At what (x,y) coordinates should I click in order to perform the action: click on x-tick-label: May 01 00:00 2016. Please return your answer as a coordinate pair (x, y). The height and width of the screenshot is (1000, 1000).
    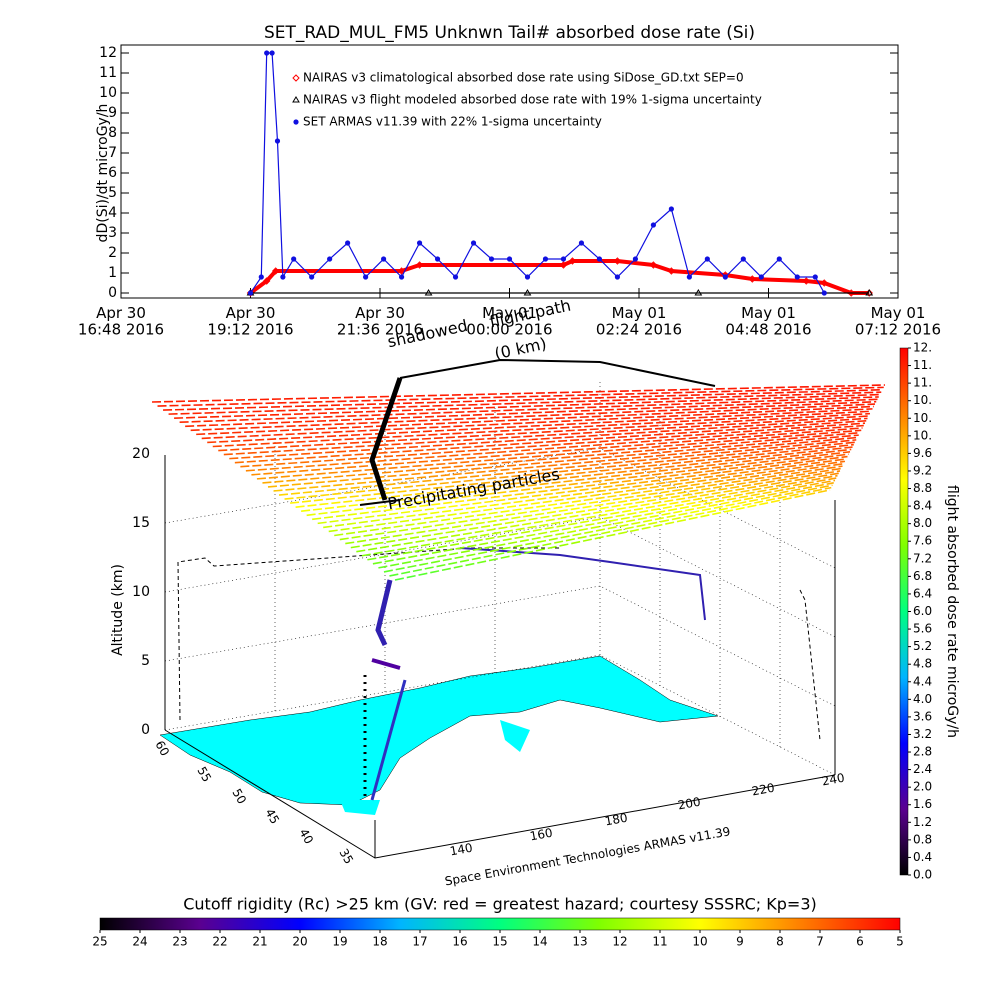
    Looking at the image, I should click on (509, 321).